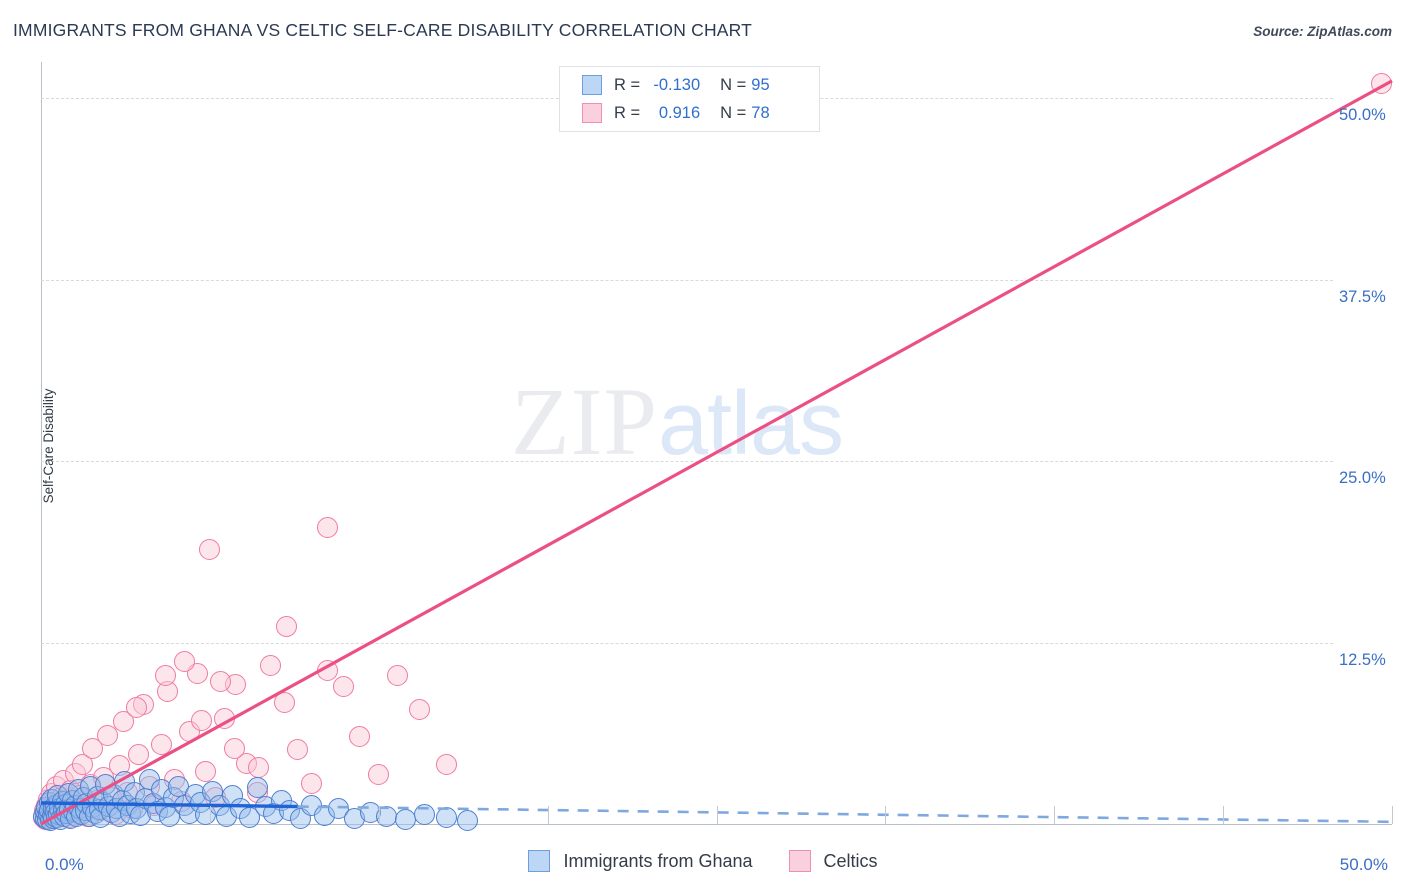  I want to click on y-tick-label: 12.5%, so click(1362, 659).